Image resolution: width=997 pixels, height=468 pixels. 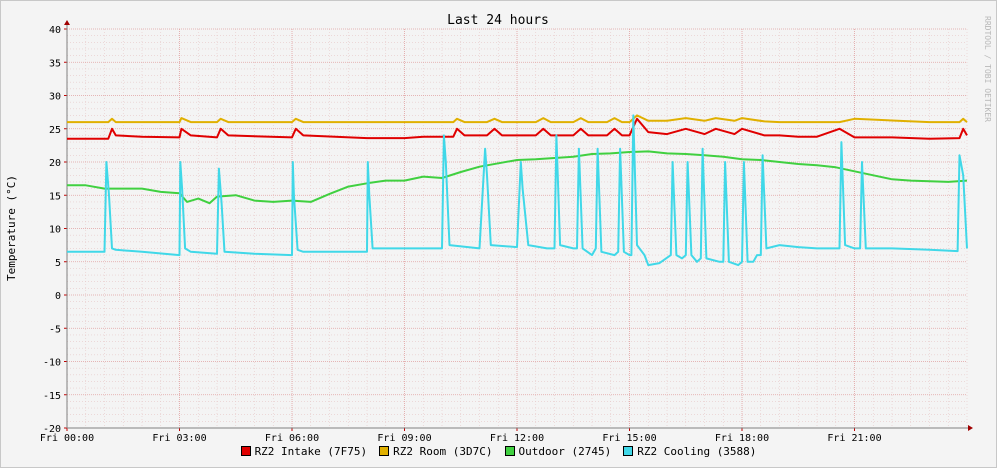 What do you see at coordinates (55, 97) in the screenshot?
I see `y-tick-label: 30` at bounding box center [55, 97].